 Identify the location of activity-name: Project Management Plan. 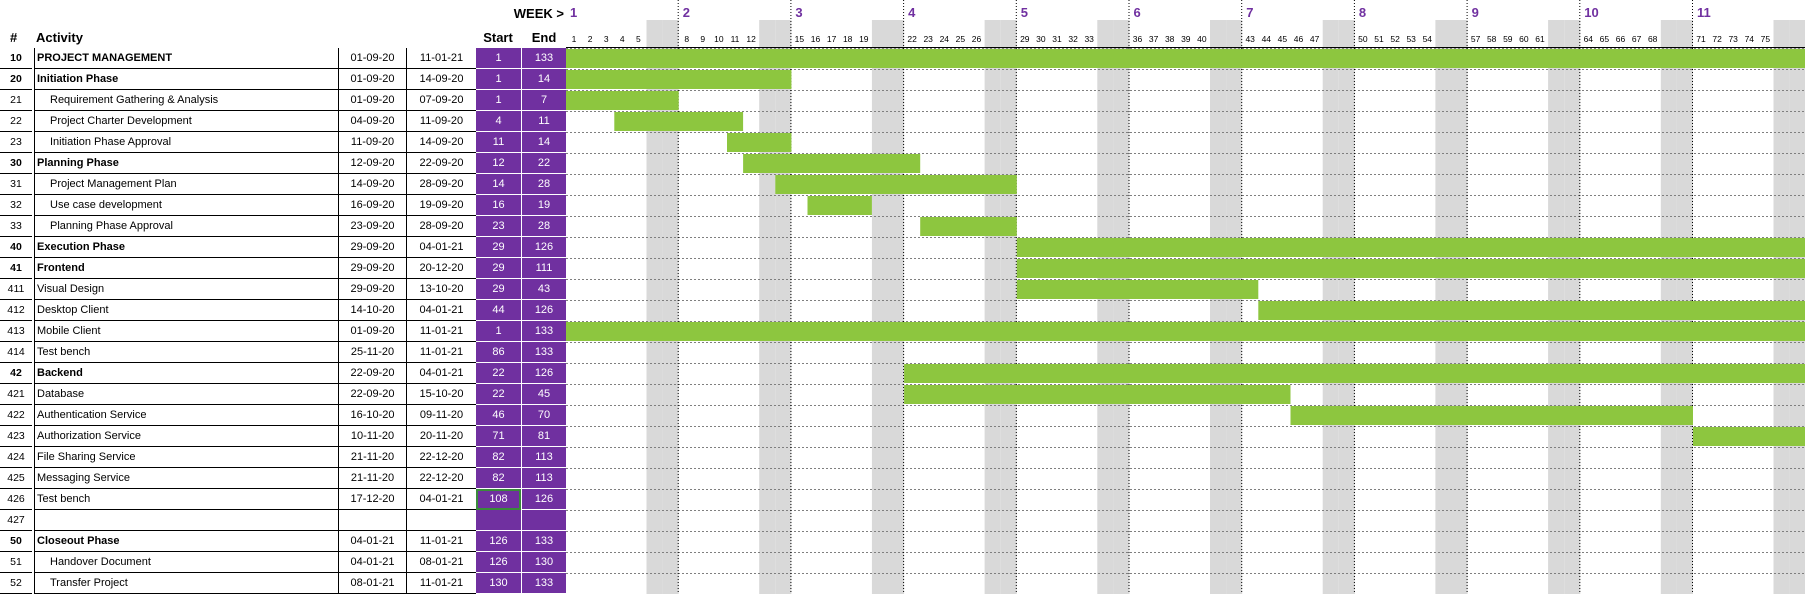
(186, 184).